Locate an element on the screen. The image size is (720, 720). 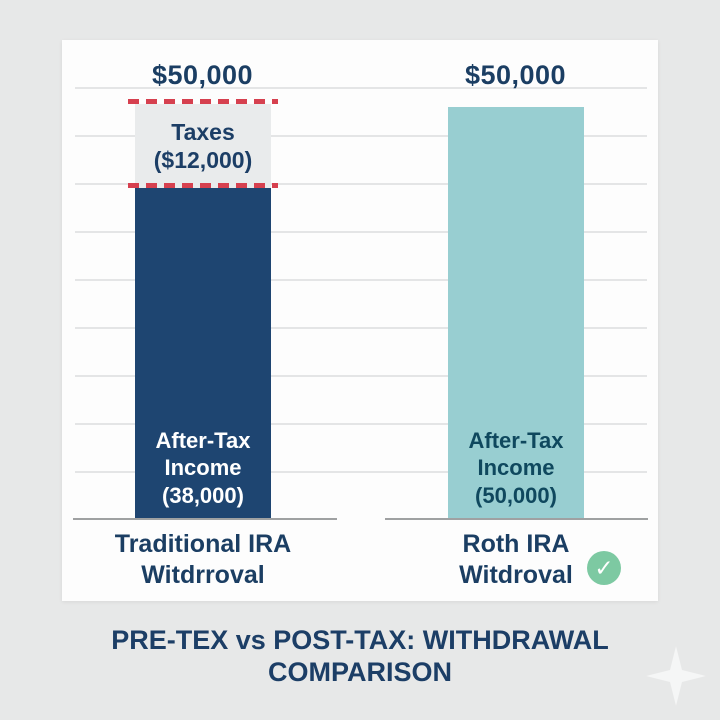
bar-label-line3: (50,000) is located at coordinates (516, 495).